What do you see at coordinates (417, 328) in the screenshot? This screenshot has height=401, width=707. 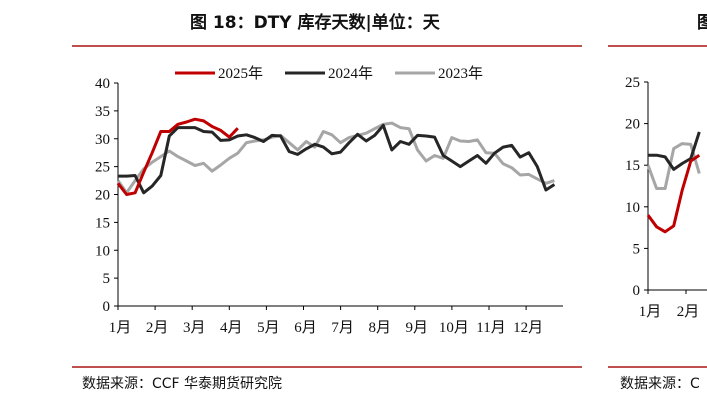 I see `x-tick-label: 9月` at bounding box center [417, 328].